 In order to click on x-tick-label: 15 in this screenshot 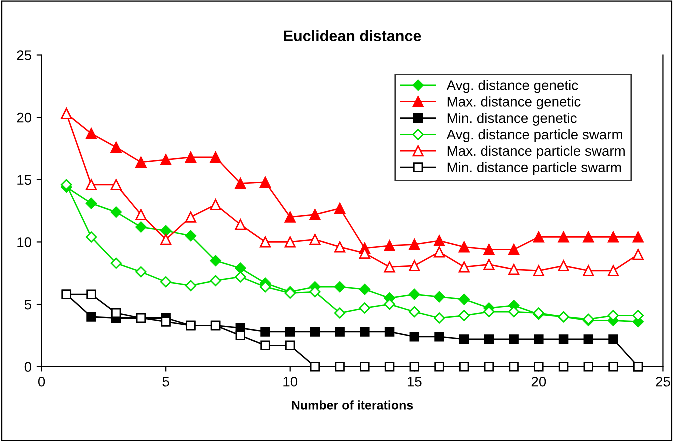, I will do `click(415, 382)`.